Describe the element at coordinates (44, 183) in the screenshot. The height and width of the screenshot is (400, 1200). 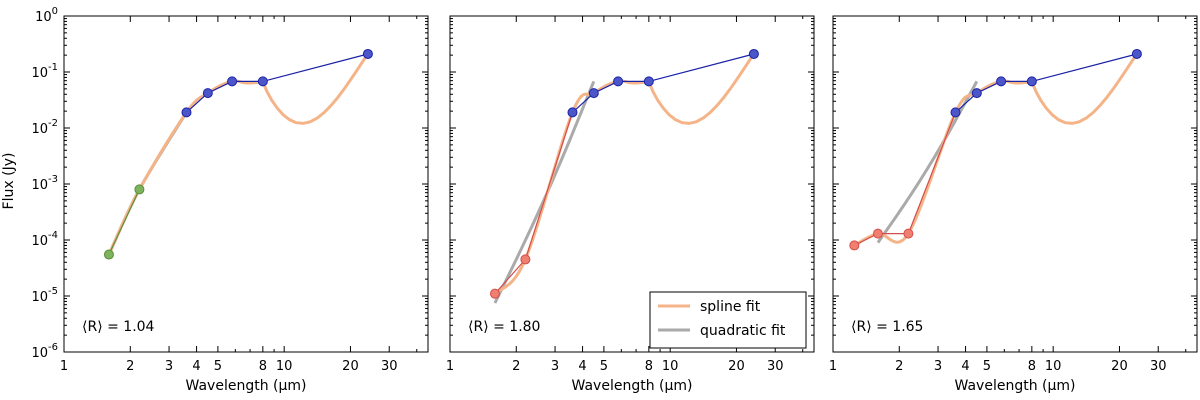
I see `y-tick-label: 10⁻³` at that location.